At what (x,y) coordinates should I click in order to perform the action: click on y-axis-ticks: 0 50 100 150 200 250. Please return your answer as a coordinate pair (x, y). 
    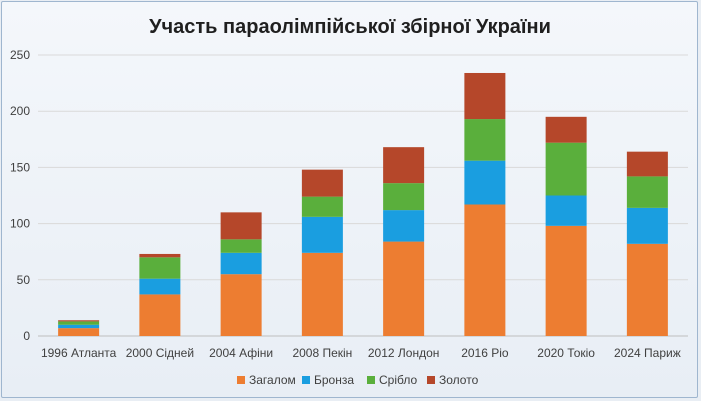
    Looking at the image, I should click on (20, 195).